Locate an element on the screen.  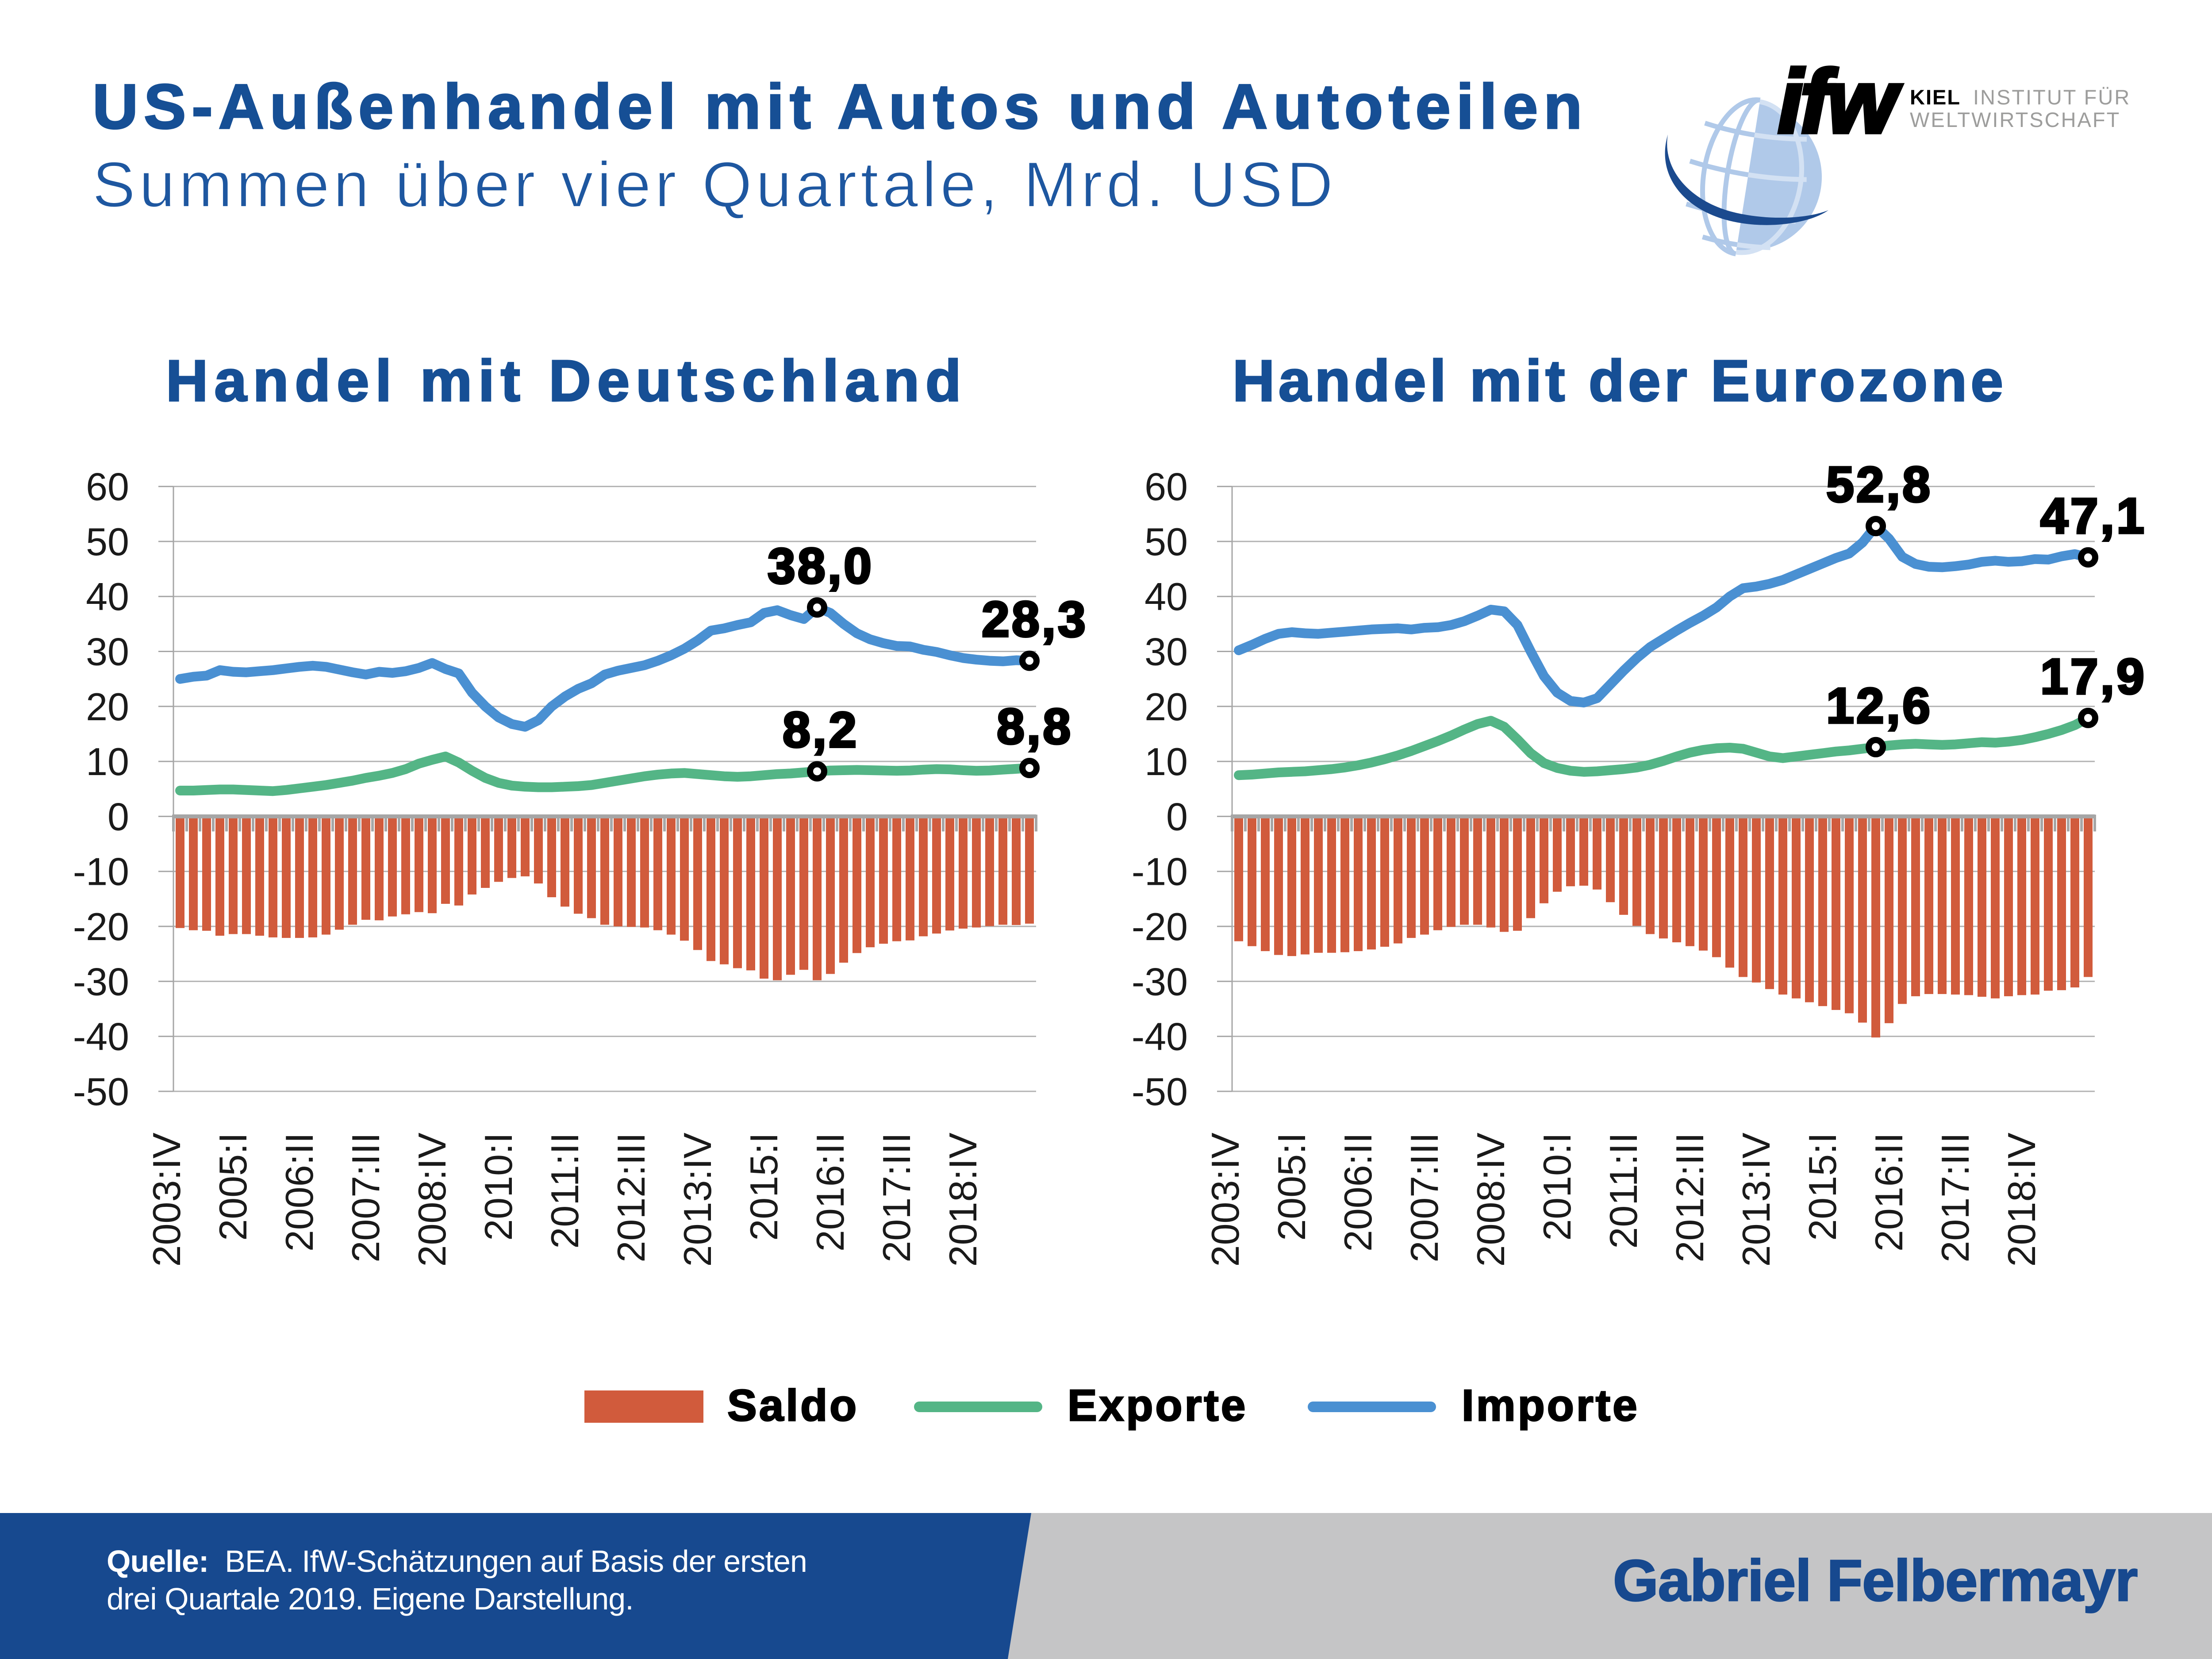
svg-text: Saldo is located at coordinates (793, 1406).